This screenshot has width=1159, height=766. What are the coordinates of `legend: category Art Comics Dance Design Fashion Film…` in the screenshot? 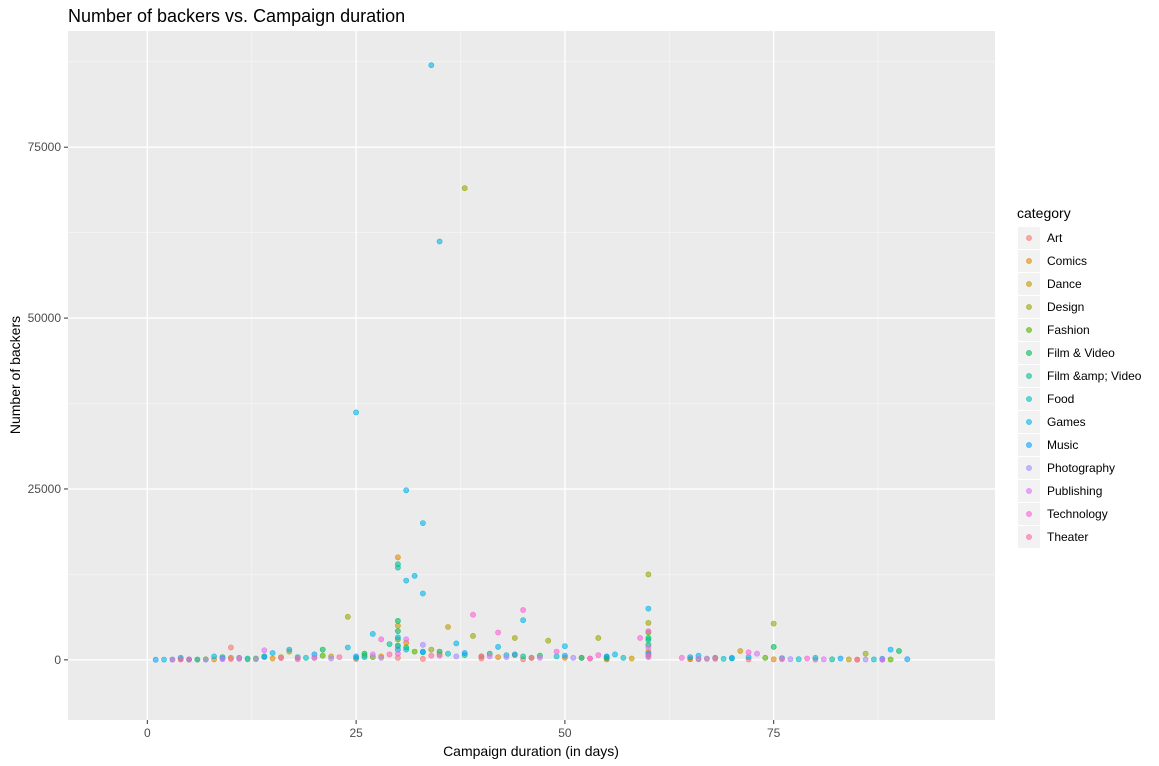 It's located at (1079, 376).